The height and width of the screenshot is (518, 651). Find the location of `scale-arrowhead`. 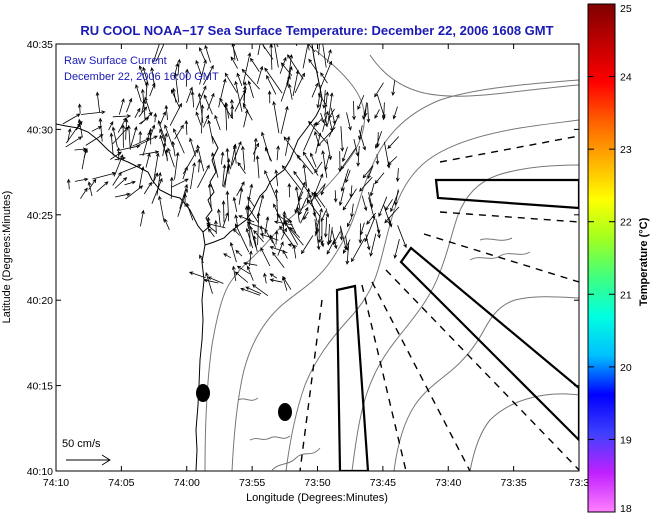

scale-arrowhead is located at coordinates (106, 460).